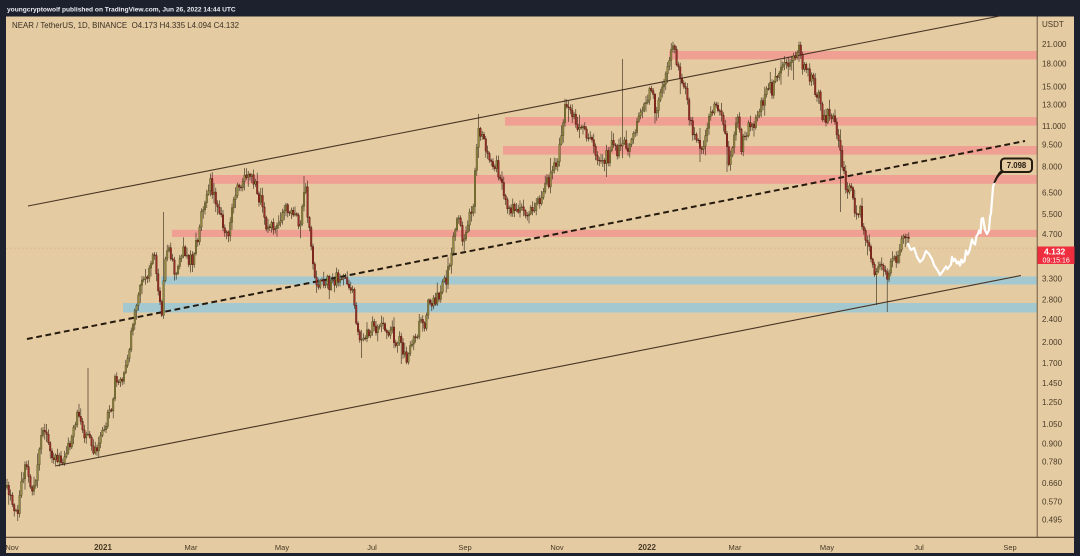 The width and height of the screenshot is (1080, 556). What do you see at coordinates (1052, 300) in the screenshot?
I see `svg-text: 2.800` at bounding box center [1052, 300].